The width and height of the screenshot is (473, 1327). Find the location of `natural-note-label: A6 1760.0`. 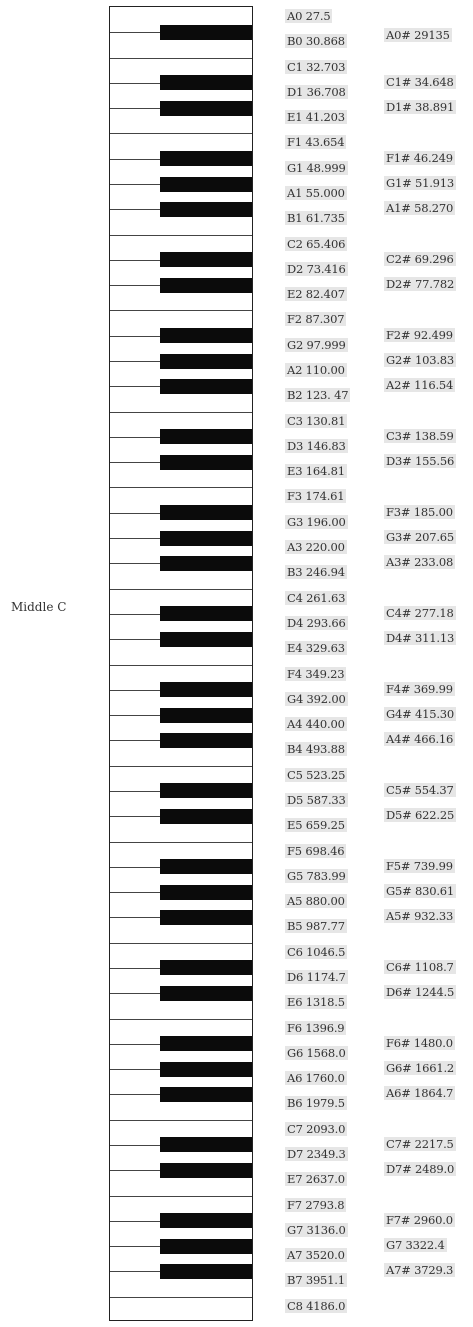

natural-note-label: A6 1760.0 is located at coordinates (316, 1078).